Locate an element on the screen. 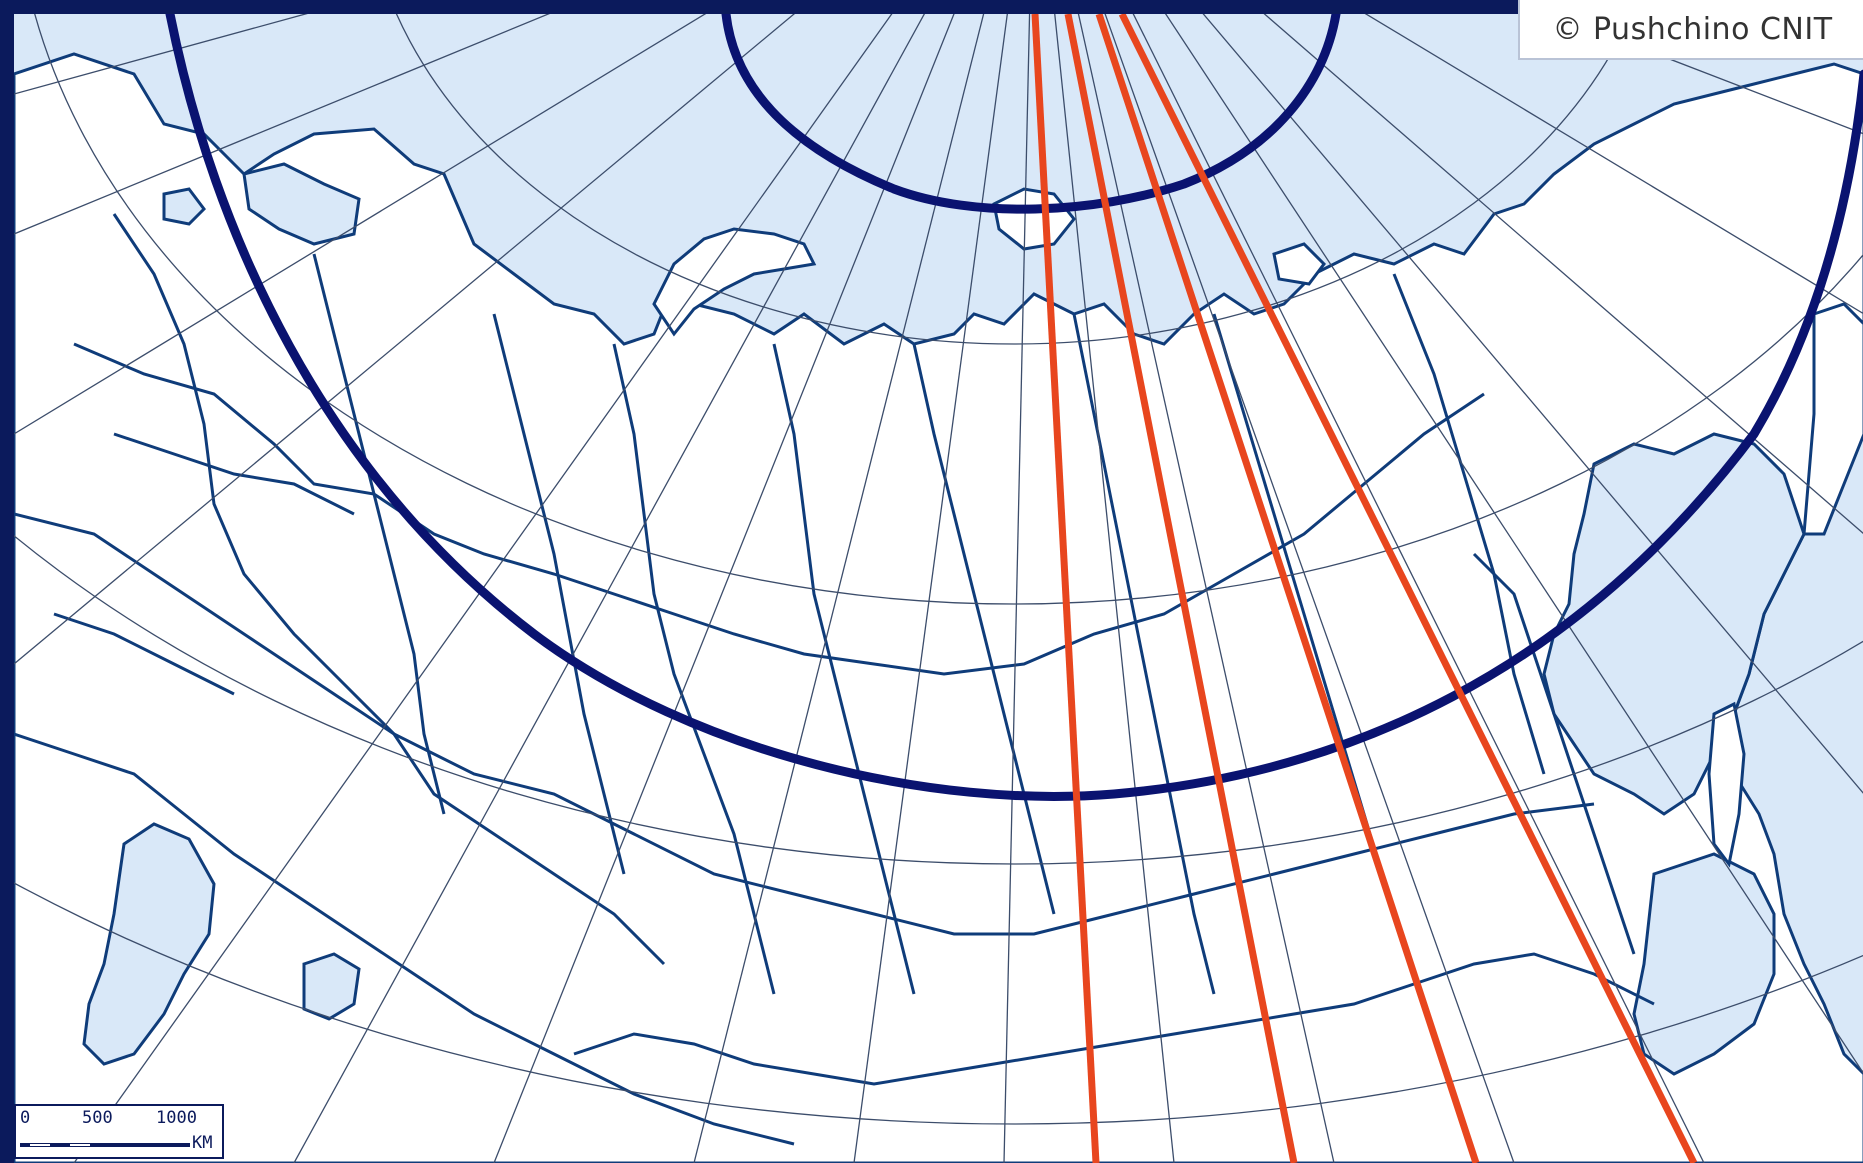 The image size is (1863, 1163). scale-tick-0: 0 is located at coordinates (25, 1118).